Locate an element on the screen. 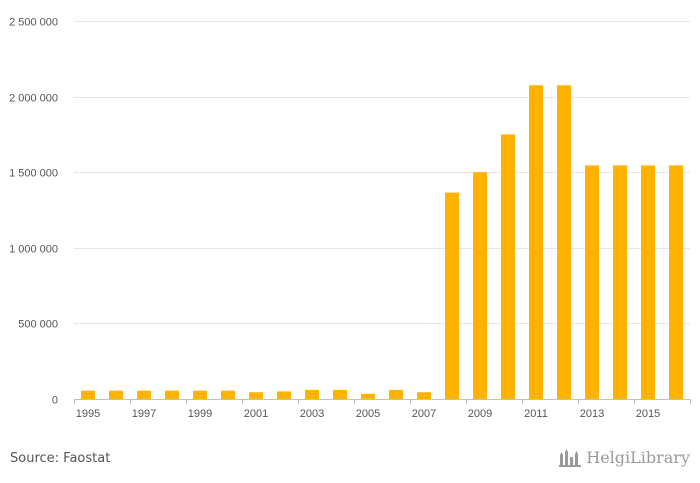  bar-2010 is located at coordinates (508, 266).